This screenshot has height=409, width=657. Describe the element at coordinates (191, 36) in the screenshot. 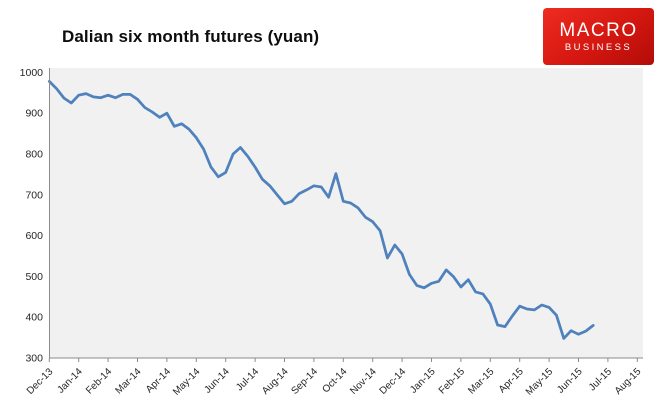

I see `chart-title: Dalian six month futures (yuan)` at that location.